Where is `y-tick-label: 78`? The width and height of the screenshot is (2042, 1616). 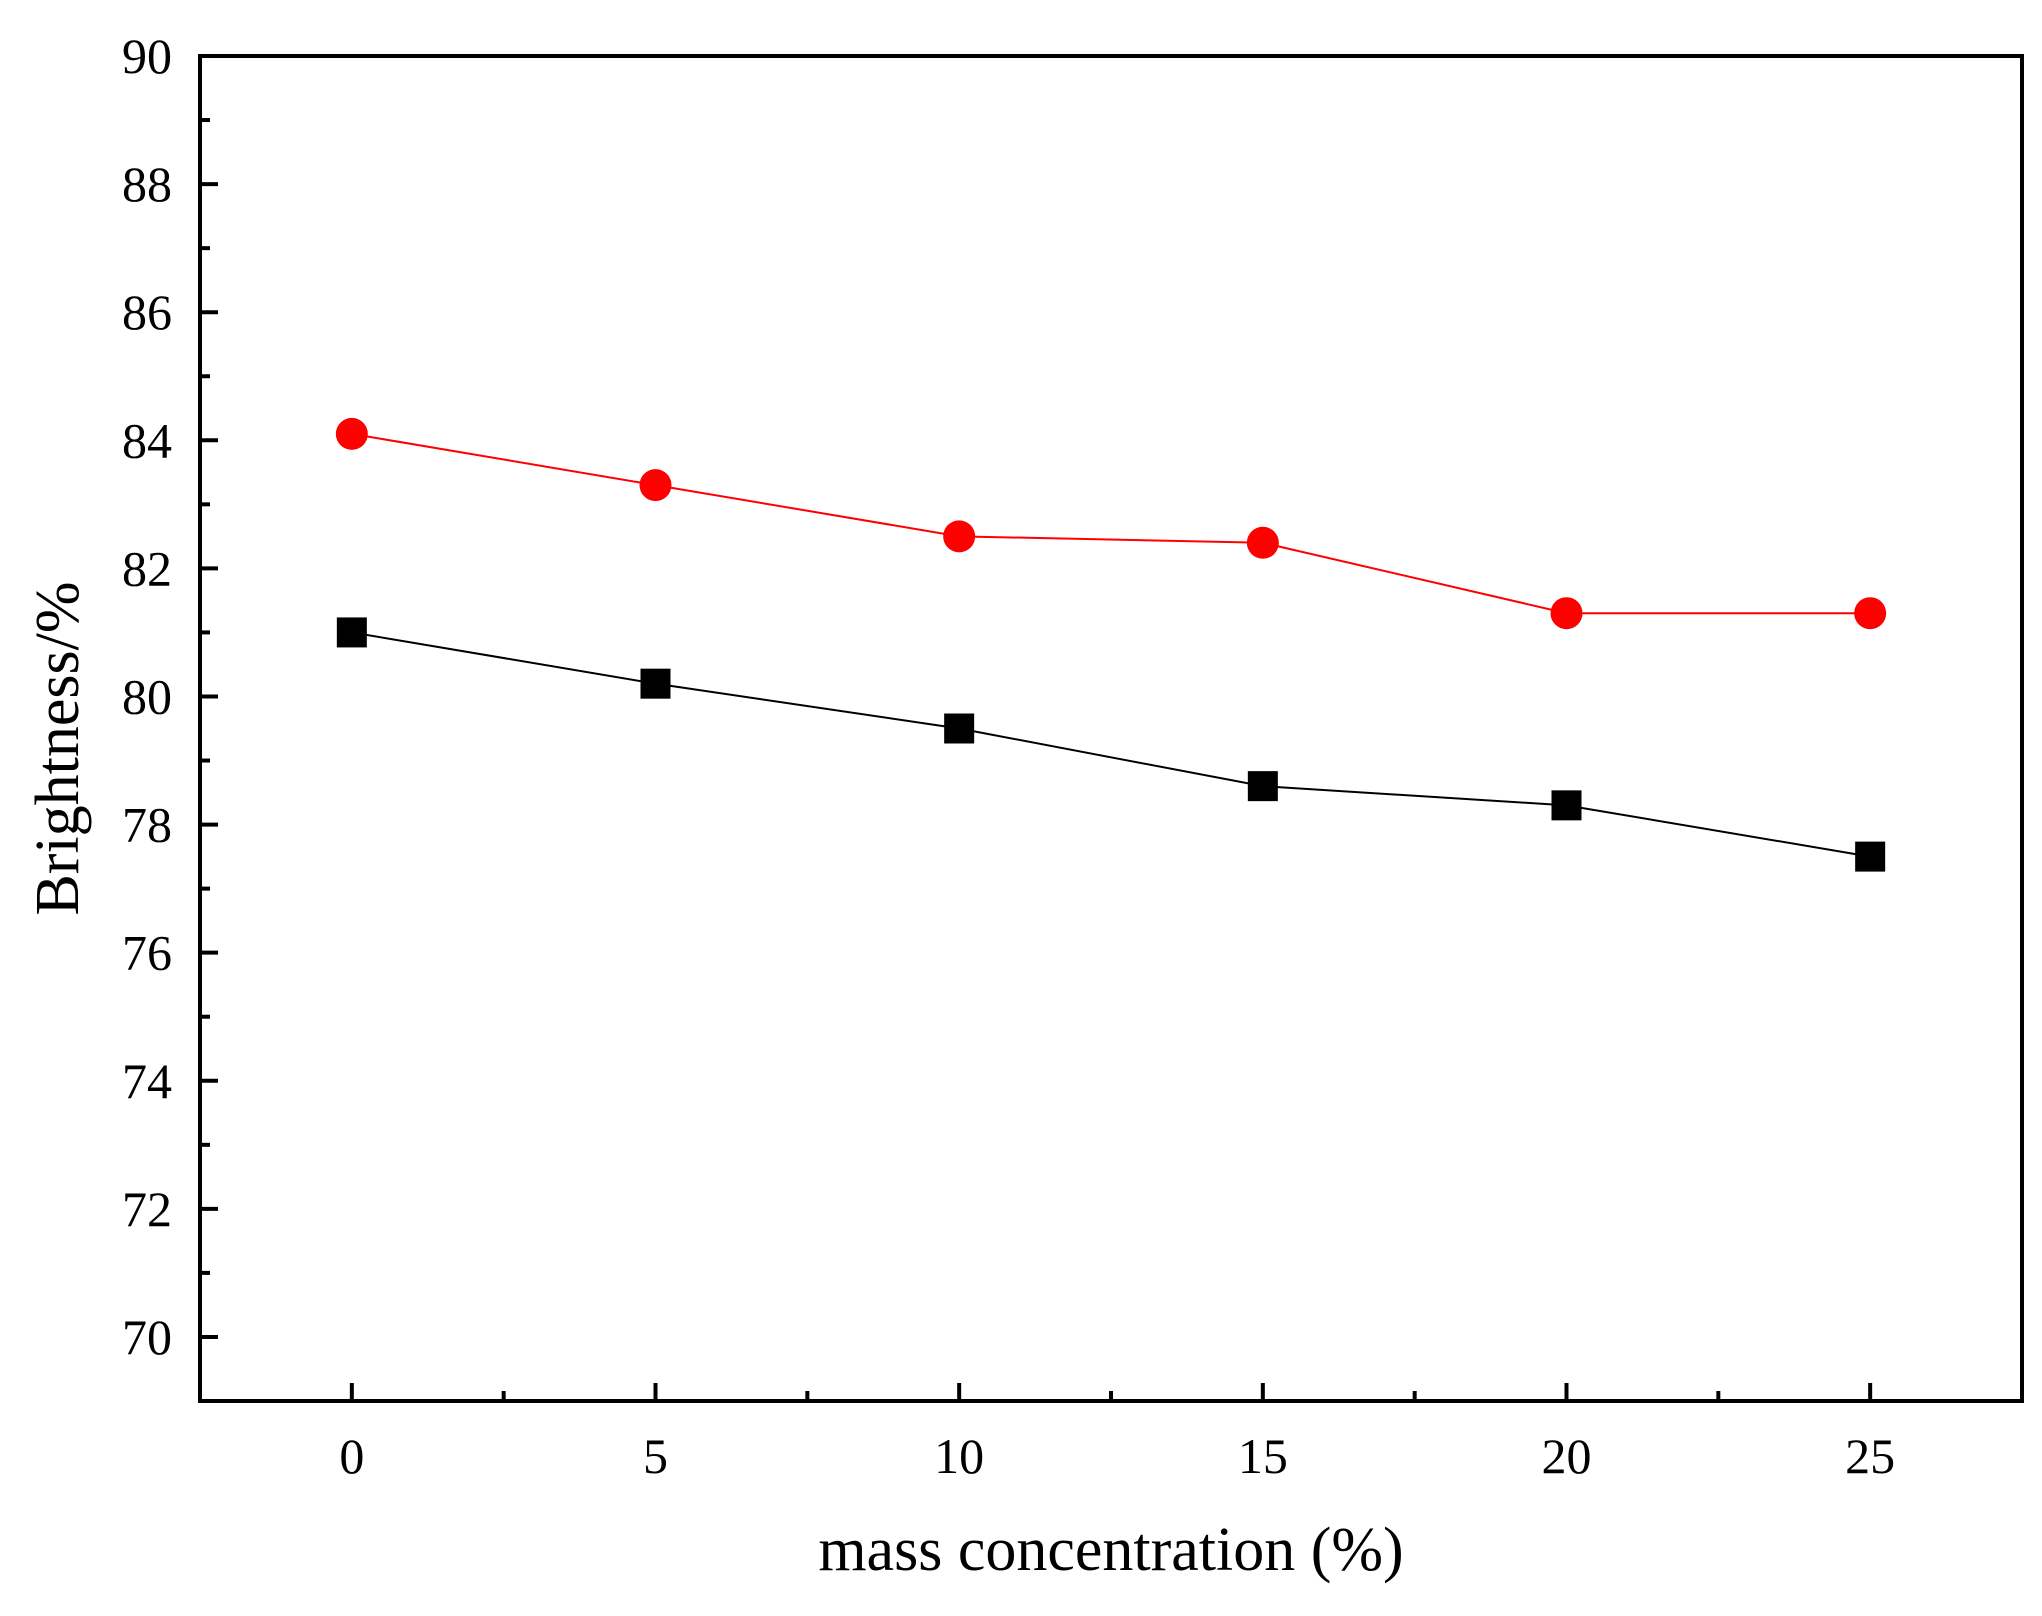
y-tick-label: 78 is located at coordinates (147, 825).